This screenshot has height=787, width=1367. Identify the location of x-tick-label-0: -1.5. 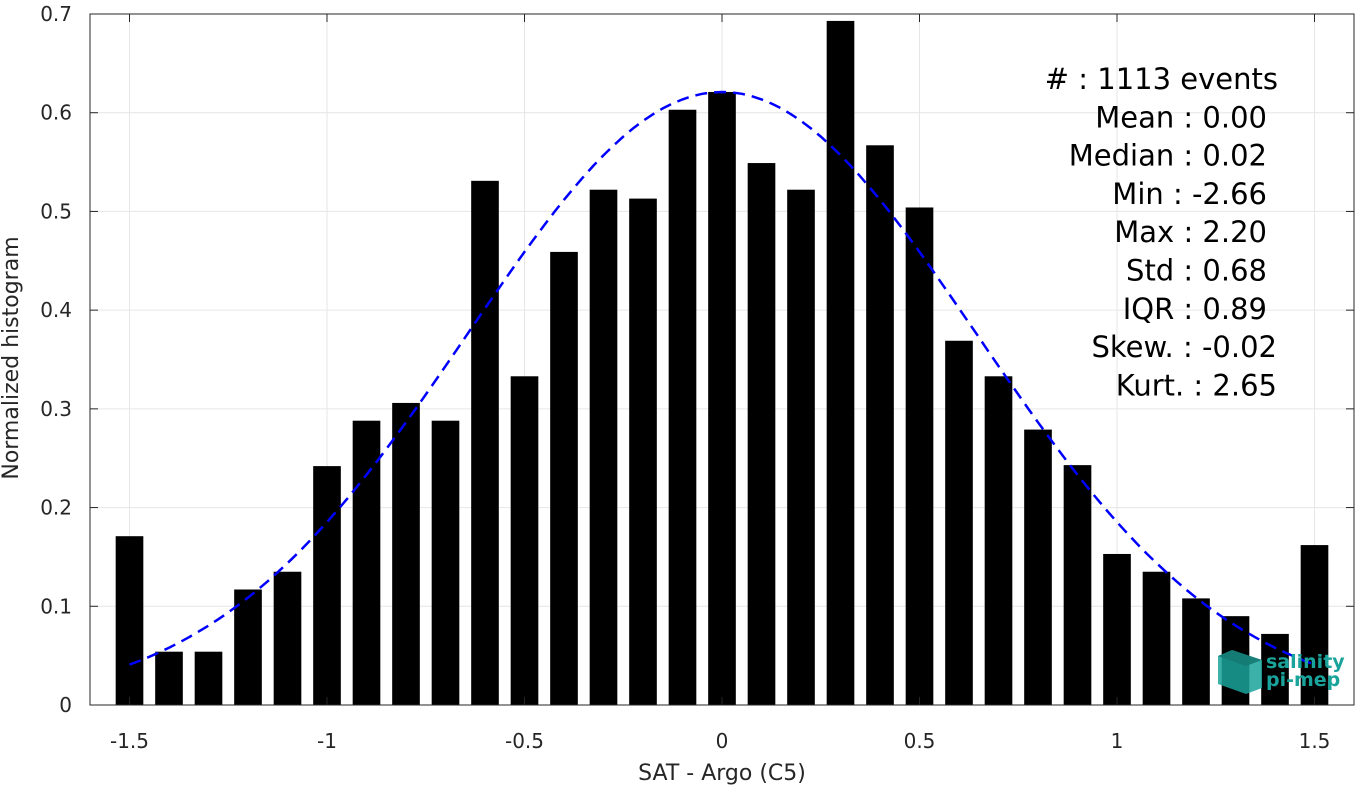
(129, 741).